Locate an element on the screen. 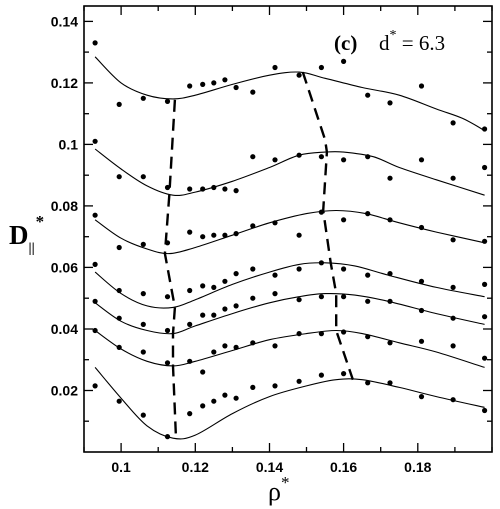 This screenshot has width=500, height=509. x-tick-label: 0.18 is located at coordinates (417, 467).